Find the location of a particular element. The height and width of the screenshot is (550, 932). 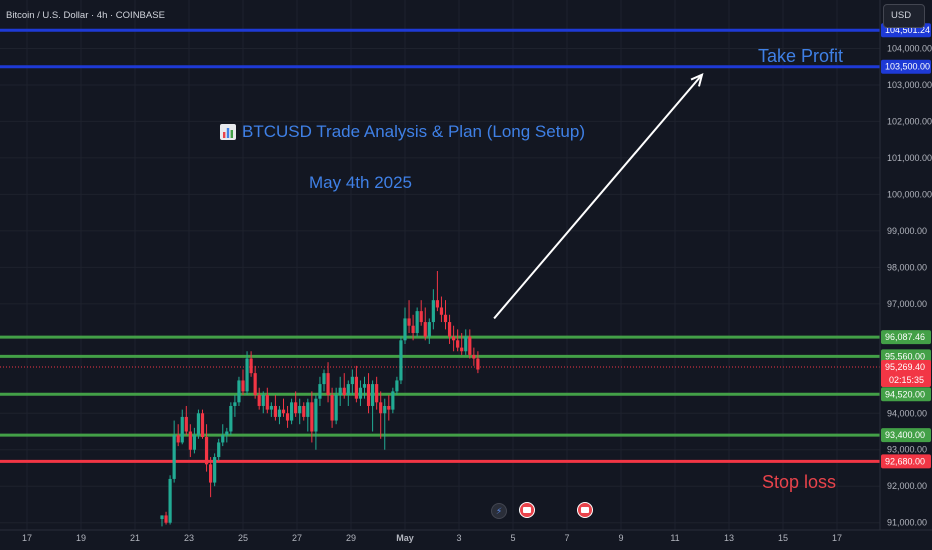

price-tick-label: 100,000.00 is located at coordinates (909, 194).